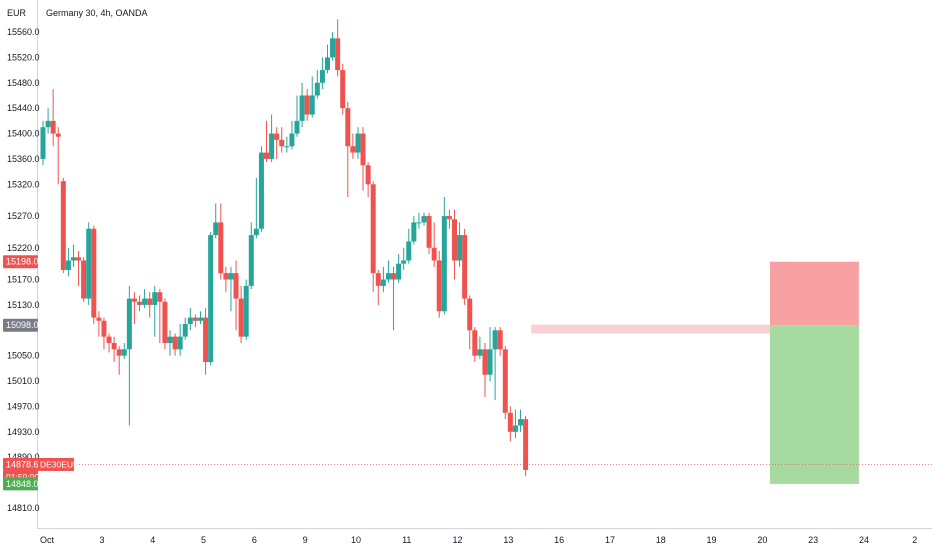 The image size is (932, 555). Describe the element at coordinates (22, 464) in the screenshot. I see `price-label-text: 14878.6` at that location.